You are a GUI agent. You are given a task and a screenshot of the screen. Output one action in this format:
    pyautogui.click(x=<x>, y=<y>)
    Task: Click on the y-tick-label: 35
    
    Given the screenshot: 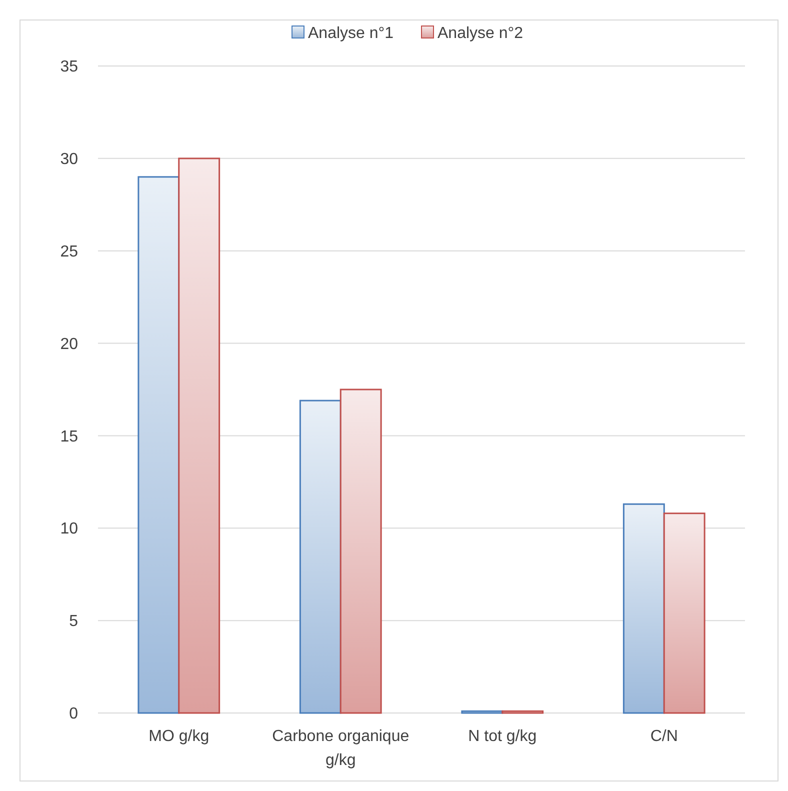 What is the action you would take?
    pyautogui.click(x=69, y=67)
    